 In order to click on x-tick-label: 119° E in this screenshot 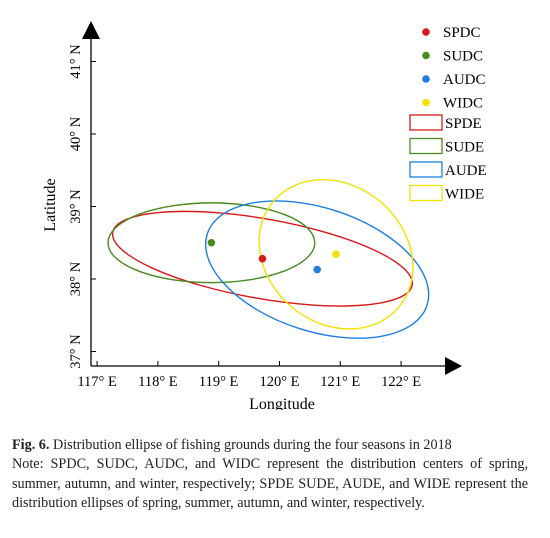, I will do `click(219, 382)`.